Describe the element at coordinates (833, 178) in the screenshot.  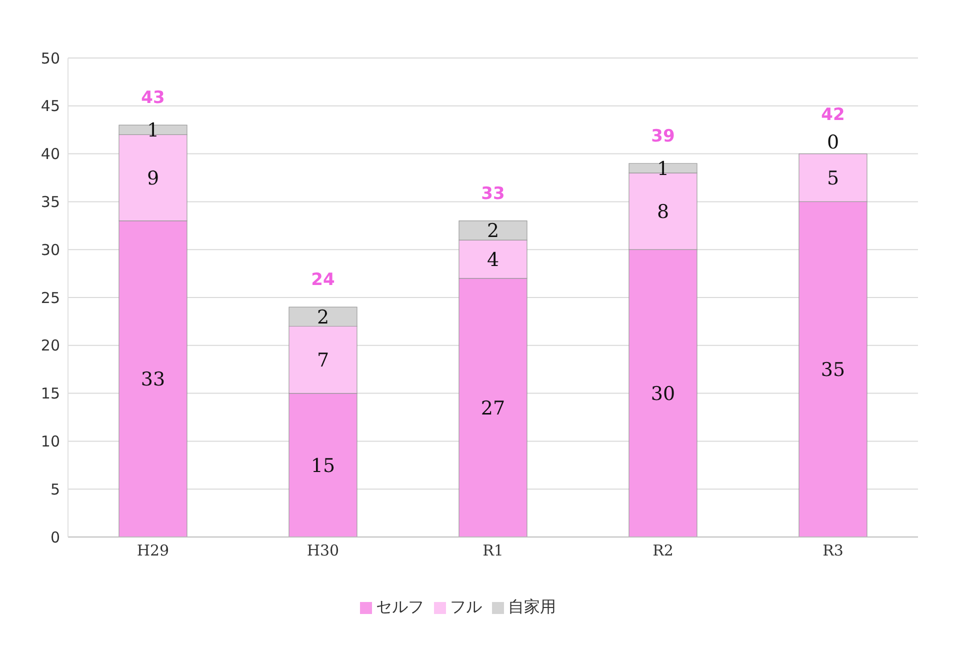
I see `data-label: 5` at that location.